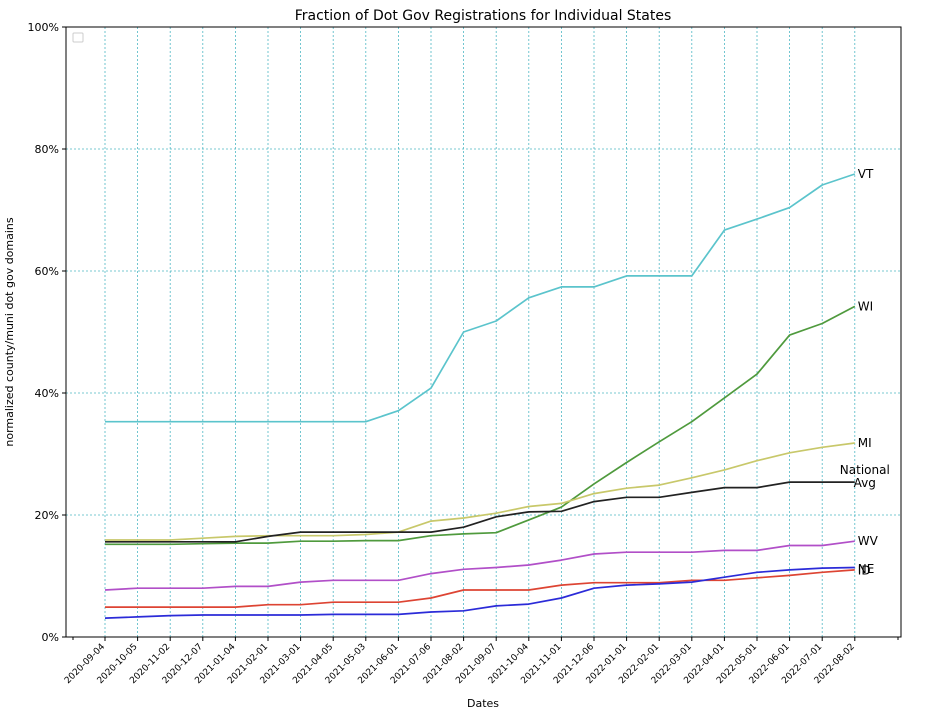 This screenshot has height=714, width=936. Describe the element at coordinates (47, 515) in the screenshot. I see `y-tick-label: 20%` at that location.